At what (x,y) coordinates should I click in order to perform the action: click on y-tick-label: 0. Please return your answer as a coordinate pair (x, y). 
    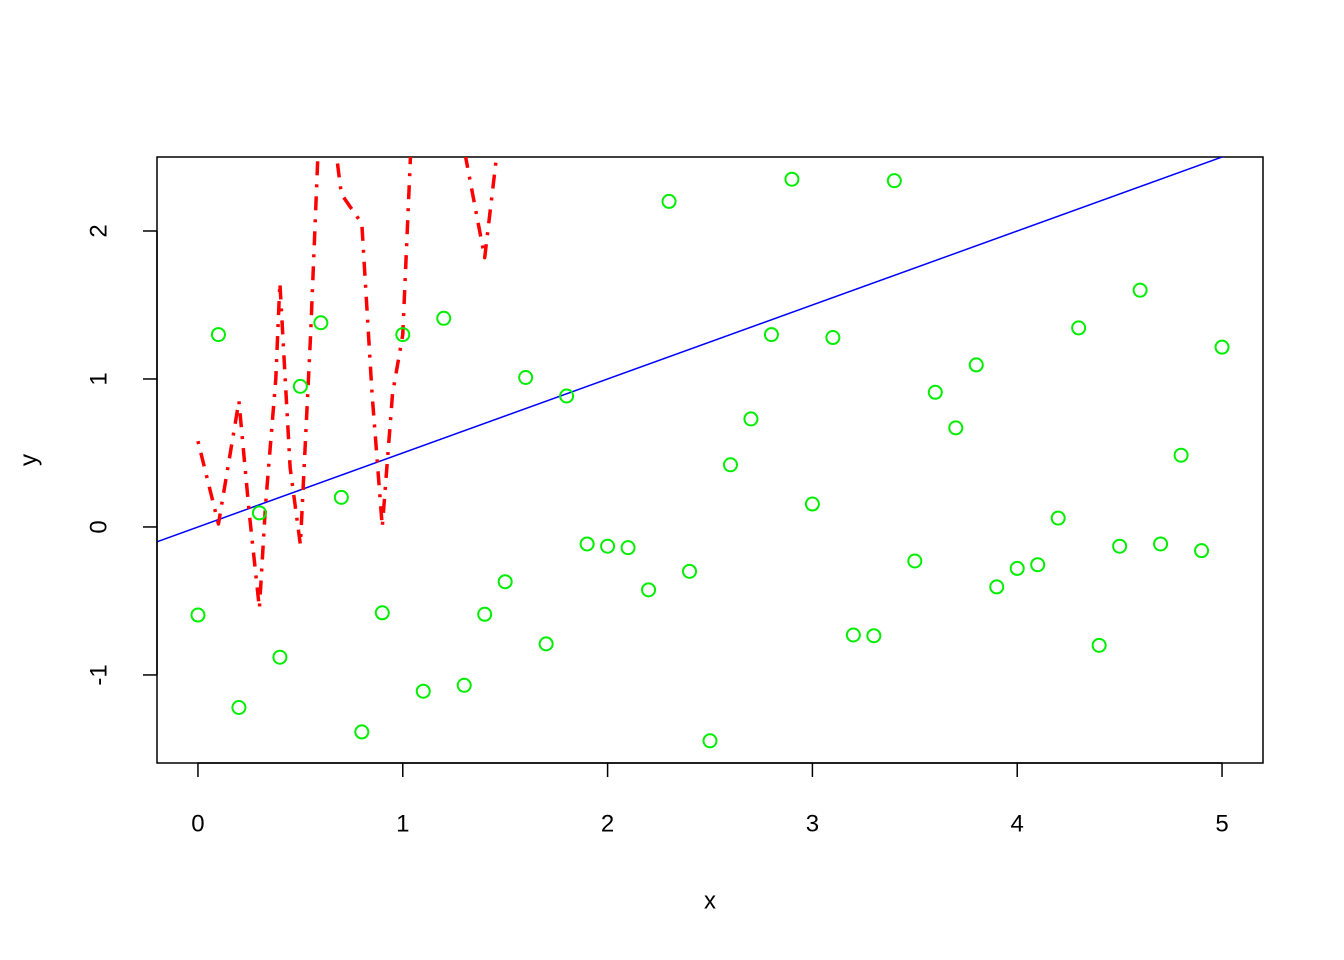
    Looking at the image, I should click on (98, 526).